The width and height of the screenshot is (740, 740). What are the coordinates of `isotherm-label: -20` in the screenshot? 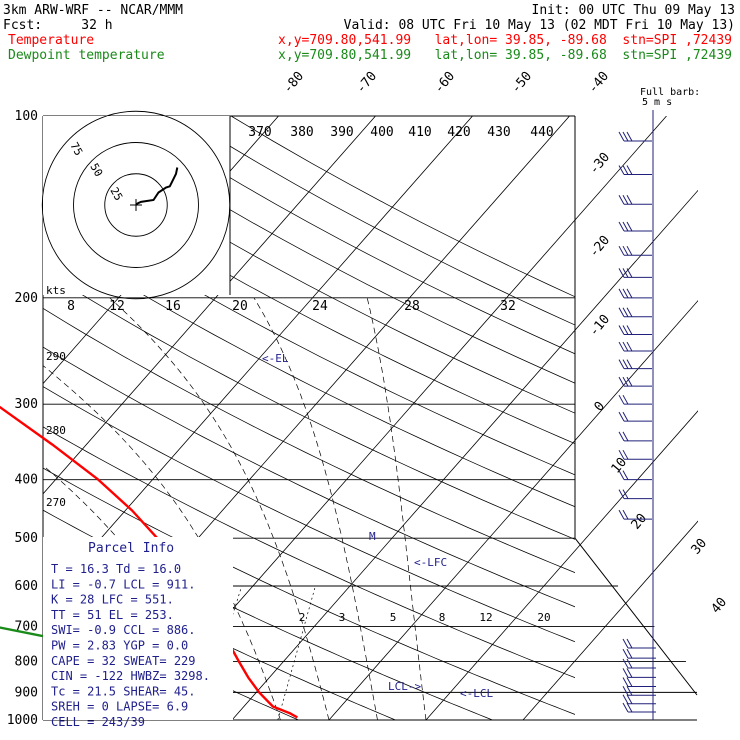 It's located at (600, 247).